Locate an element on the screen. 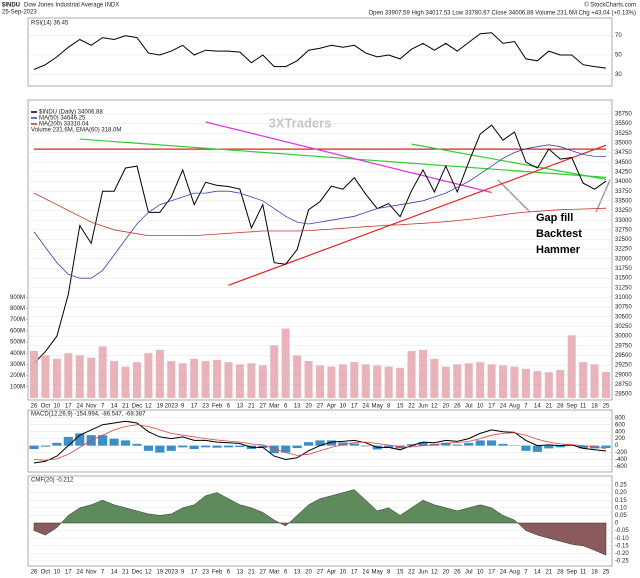 The width and height of the screenshot is (640, 578). y-tick-label: 31750 is located at coordinates (623, 269).